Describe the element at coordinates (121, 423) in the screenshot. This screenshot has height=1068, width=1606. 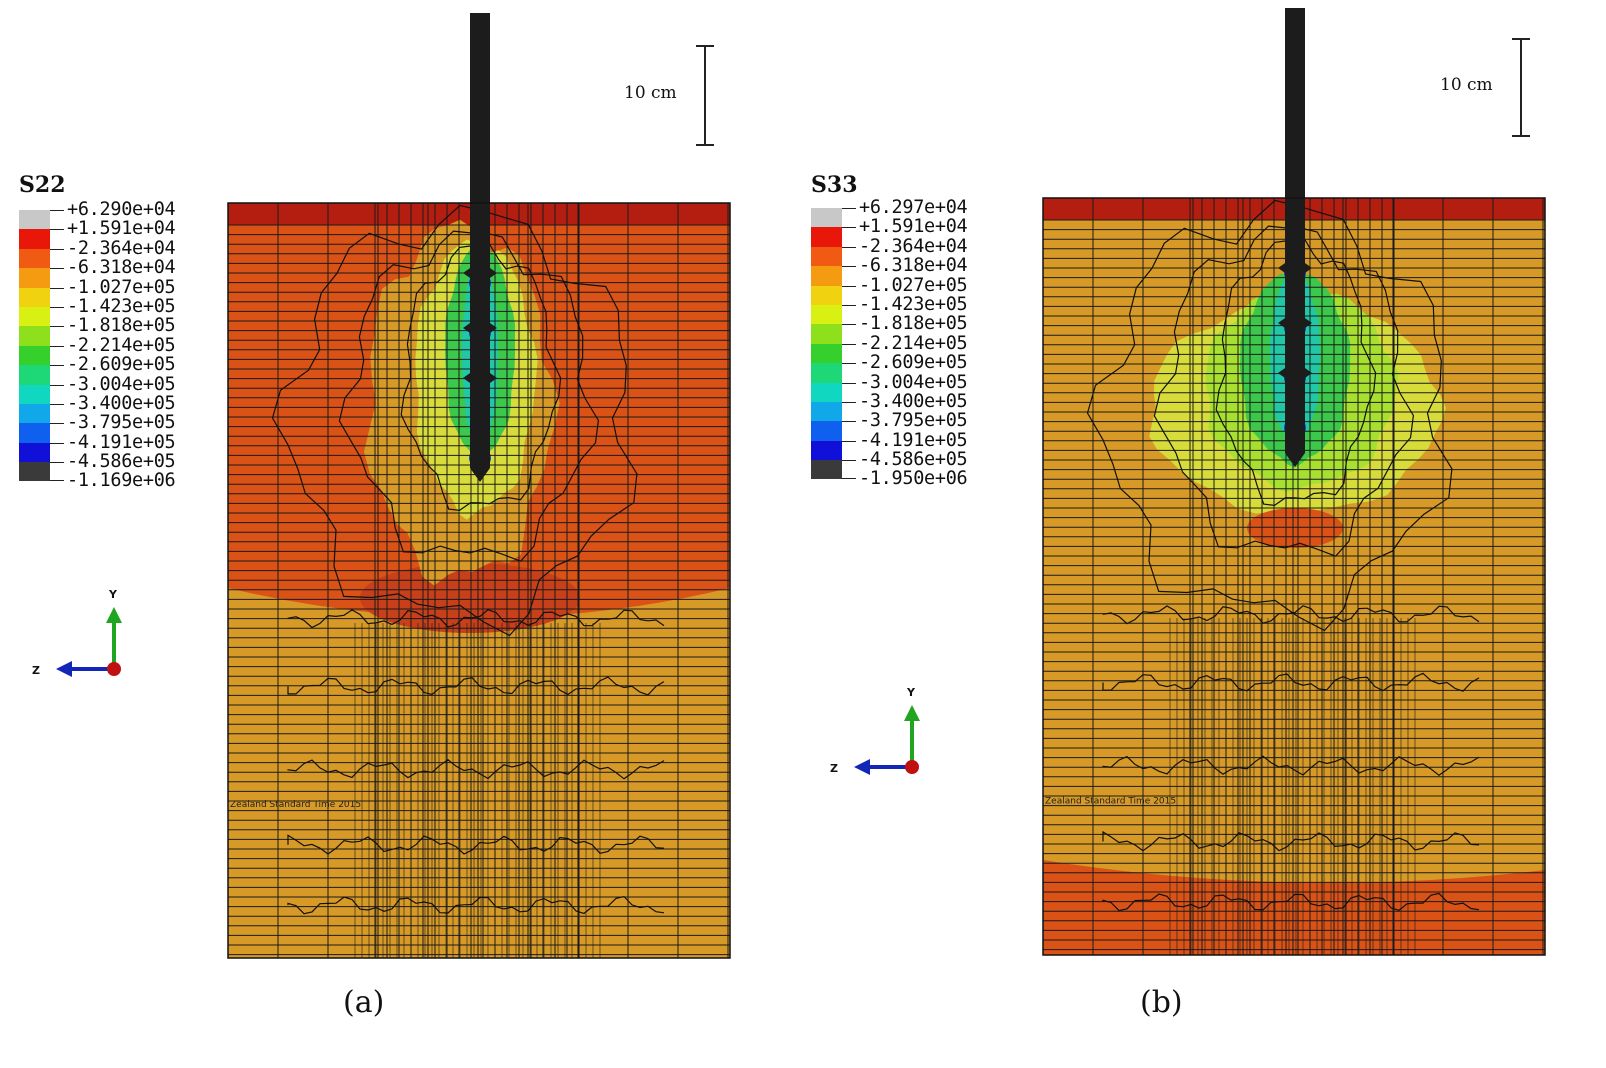
I see `legend-label: -3.795e+05` at that location.